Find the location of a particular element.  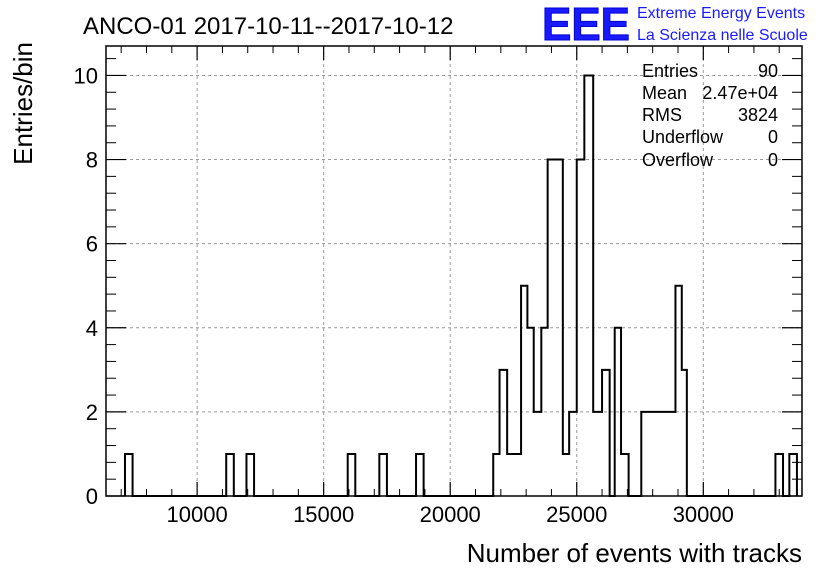

eee-logo-mark: EEE is located at coordinates (586, 25).